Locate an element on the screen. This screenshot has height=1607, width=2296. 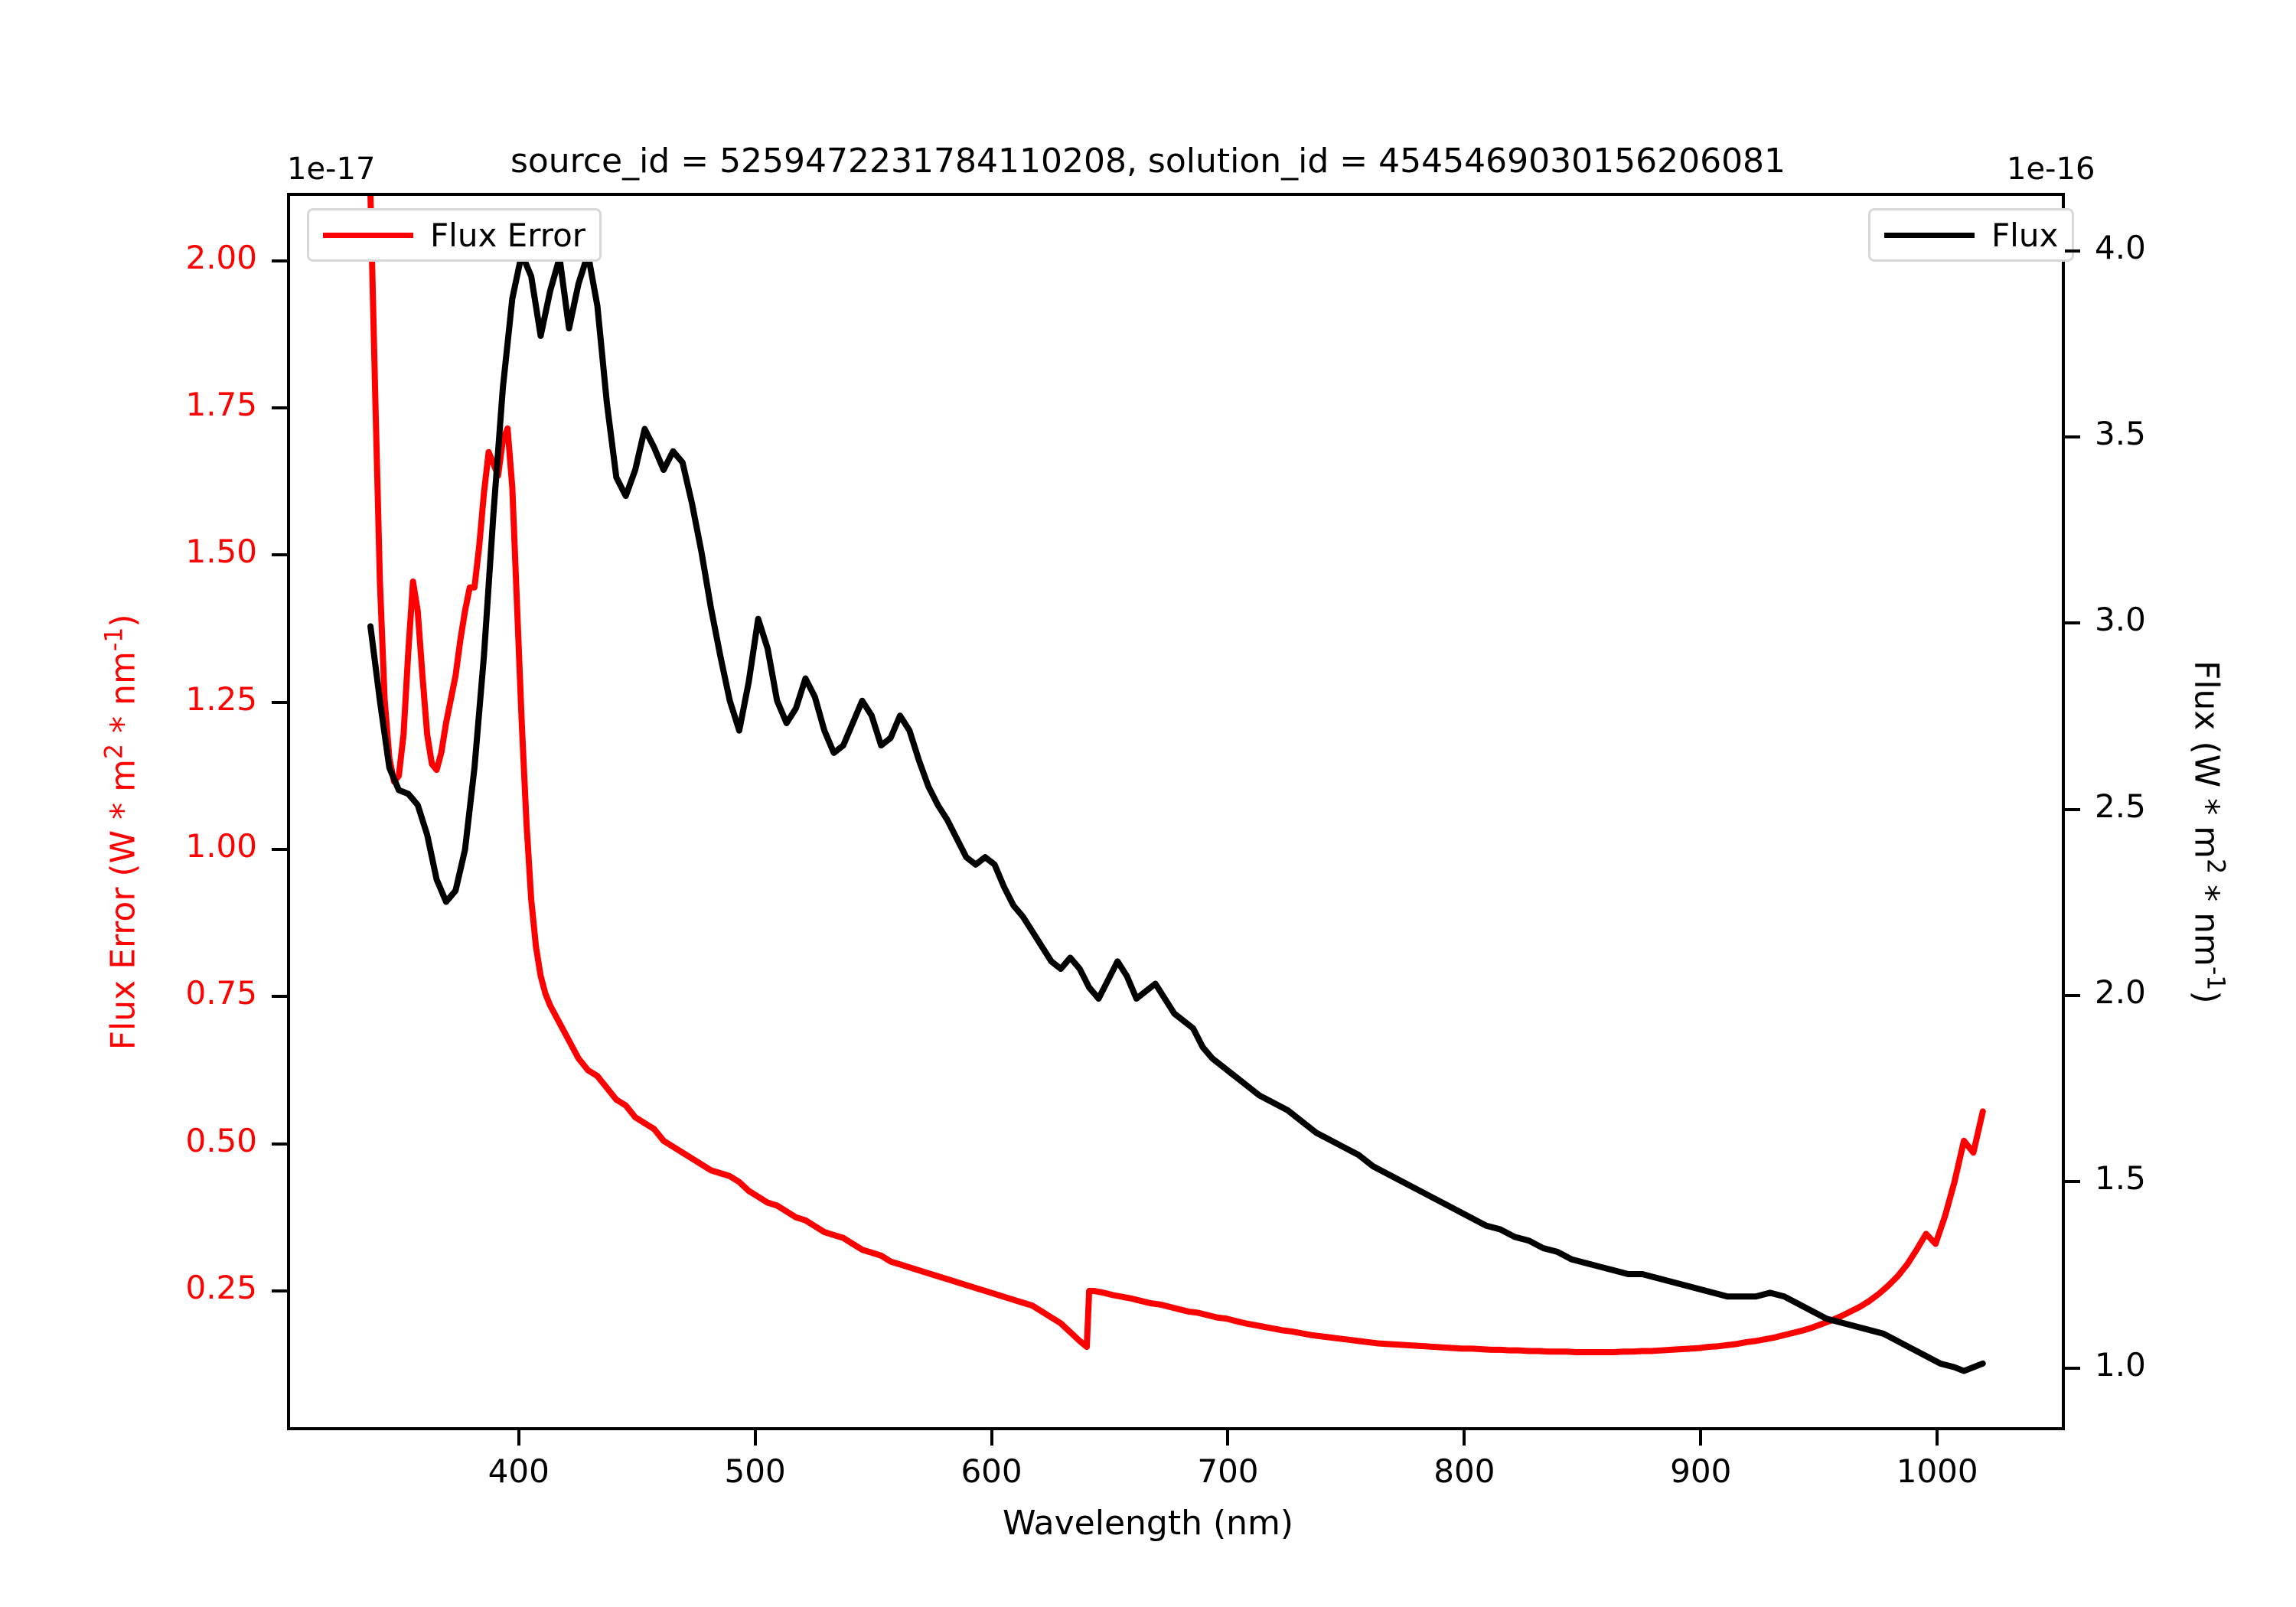
x-tick-label: 400 is located at coordinates (519, 1471).